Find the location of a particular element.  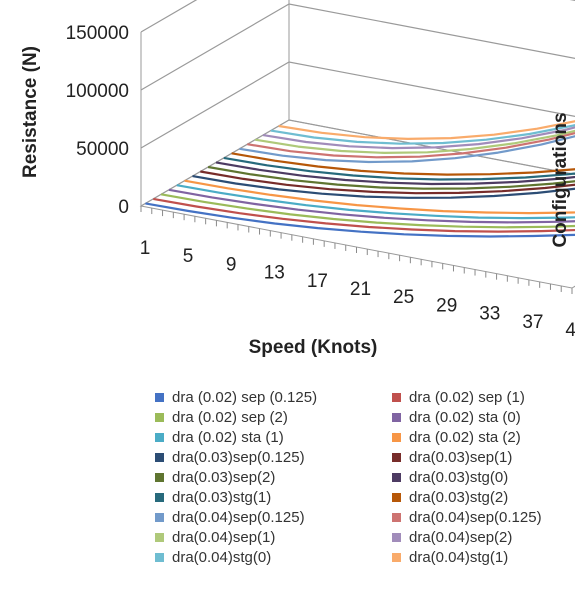

legend-label: dra(0.03)stg(2) is located at coordinates (459, 497).